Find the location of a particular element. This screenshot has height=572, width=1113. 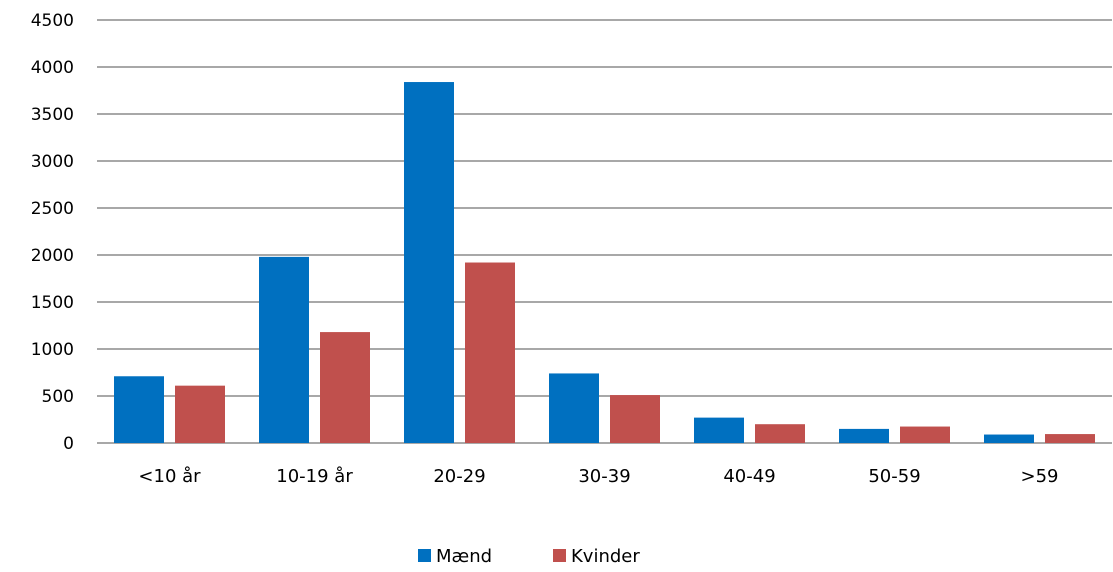

y-tick-label: 4000 is located at coordinates (52, 68).